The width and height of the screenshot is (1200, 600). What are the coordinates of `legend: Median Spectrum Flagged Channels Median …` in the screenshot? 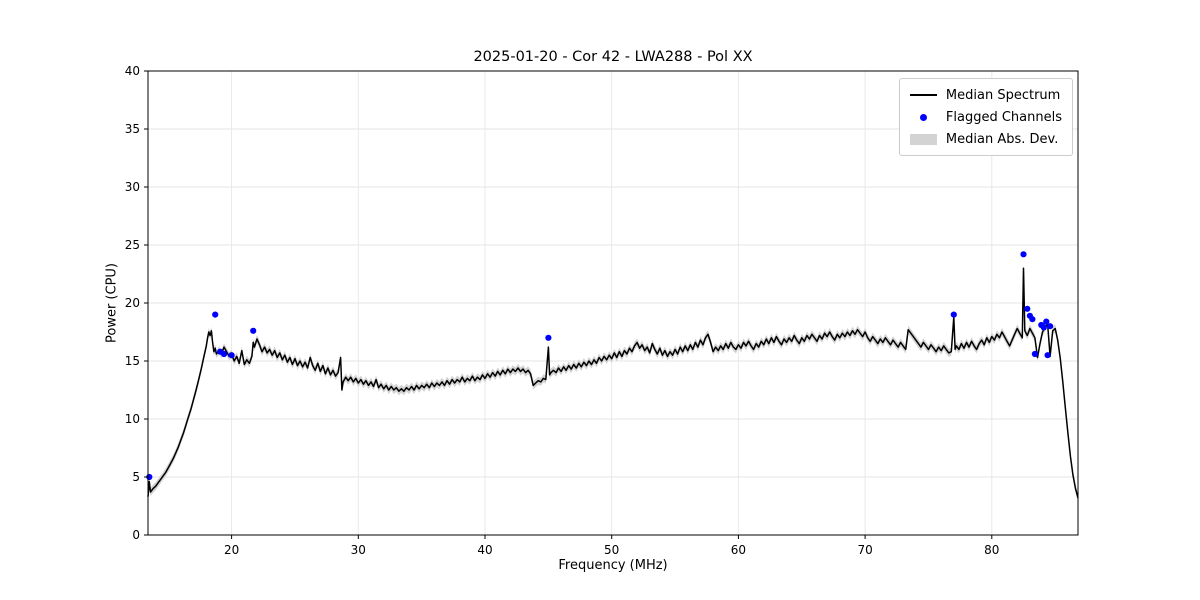 It's located at (985, 117).